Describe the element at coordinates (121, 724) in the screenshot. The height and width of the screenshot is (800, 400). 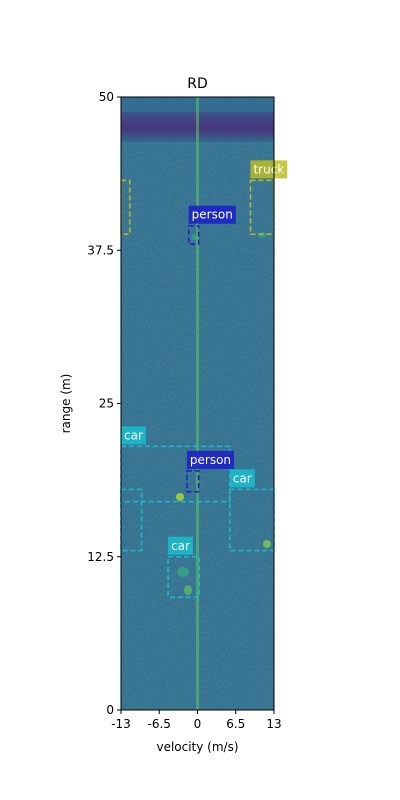
I see `x-tick-label: -13` at that location.